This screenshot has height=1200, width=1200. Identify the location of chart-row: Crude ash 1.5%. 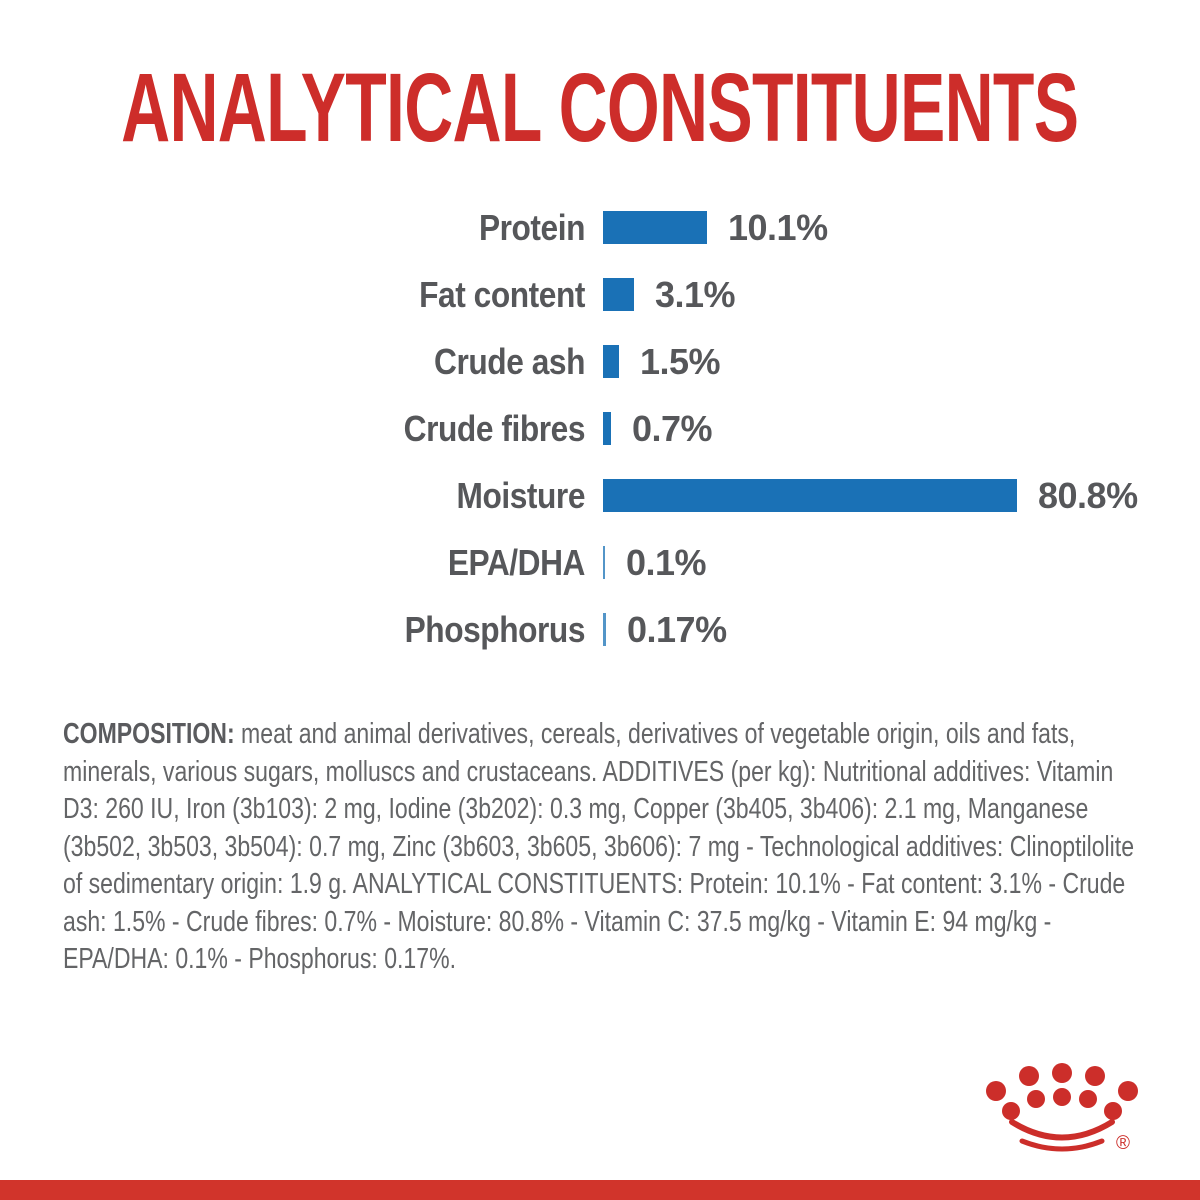
(600, 361).